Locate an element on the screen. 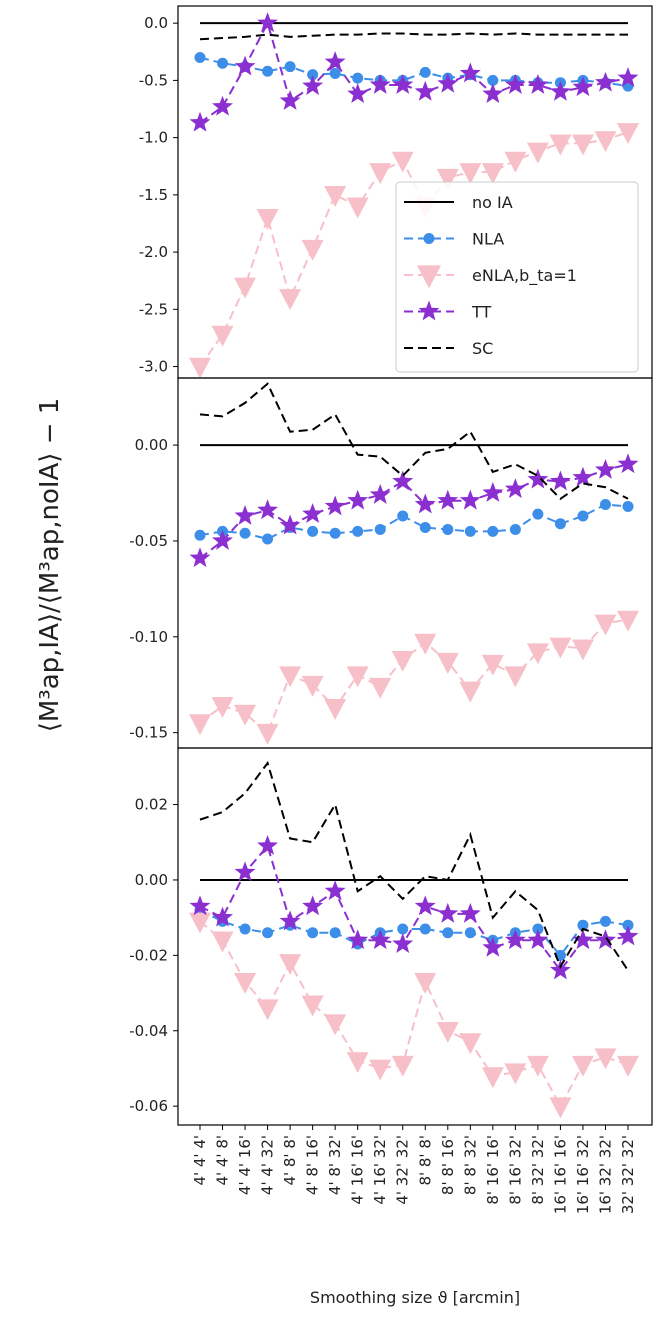 Image resolution: width=660 pixels, height=1320 pixels. x-tick-label: 8' 16' 32' is located at coordinates (515, 1170).